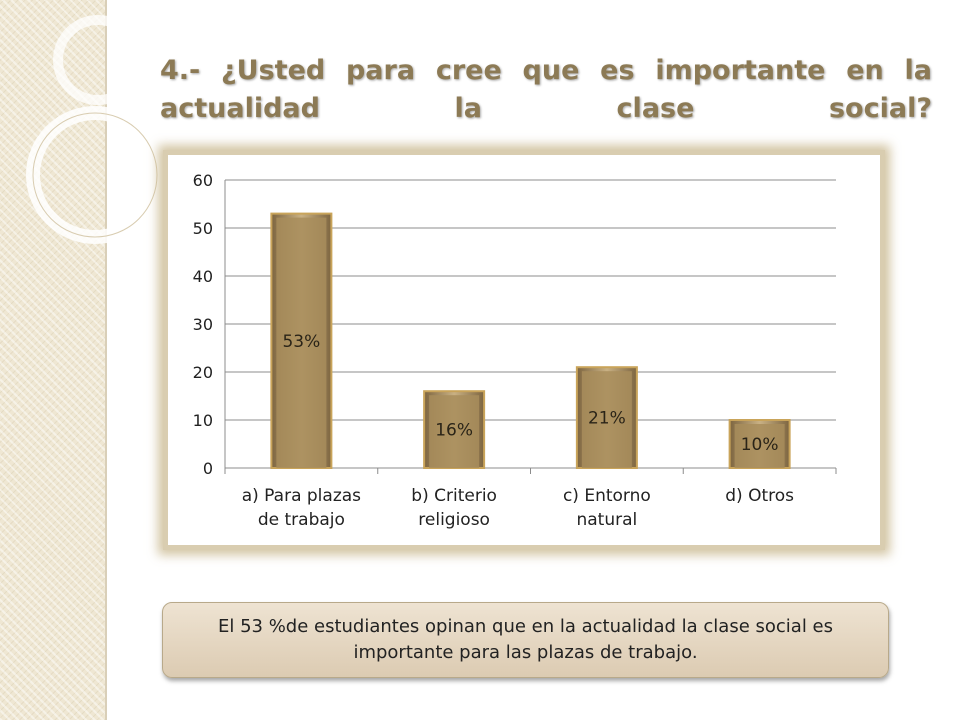  I want to click on data-label: 16%, so click(454, 431).